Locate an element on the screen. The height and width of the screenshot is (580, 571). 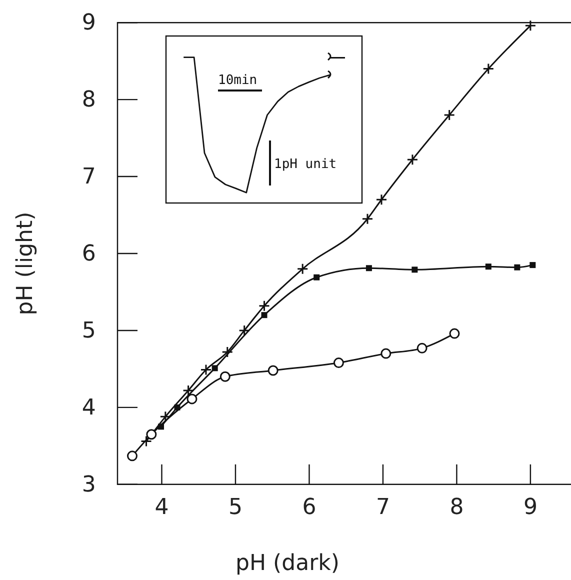
annotation: 10min is located at coordinates (238, 80).